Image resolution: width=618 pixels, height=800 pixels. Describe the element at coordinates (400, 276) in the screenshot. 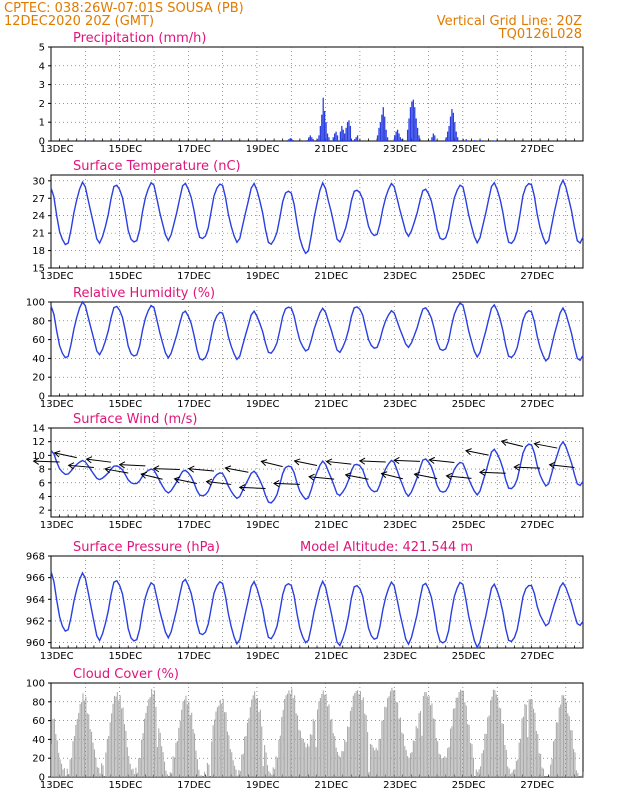

I see `surface-temperature-xtick-label: 23DEC` at that location.